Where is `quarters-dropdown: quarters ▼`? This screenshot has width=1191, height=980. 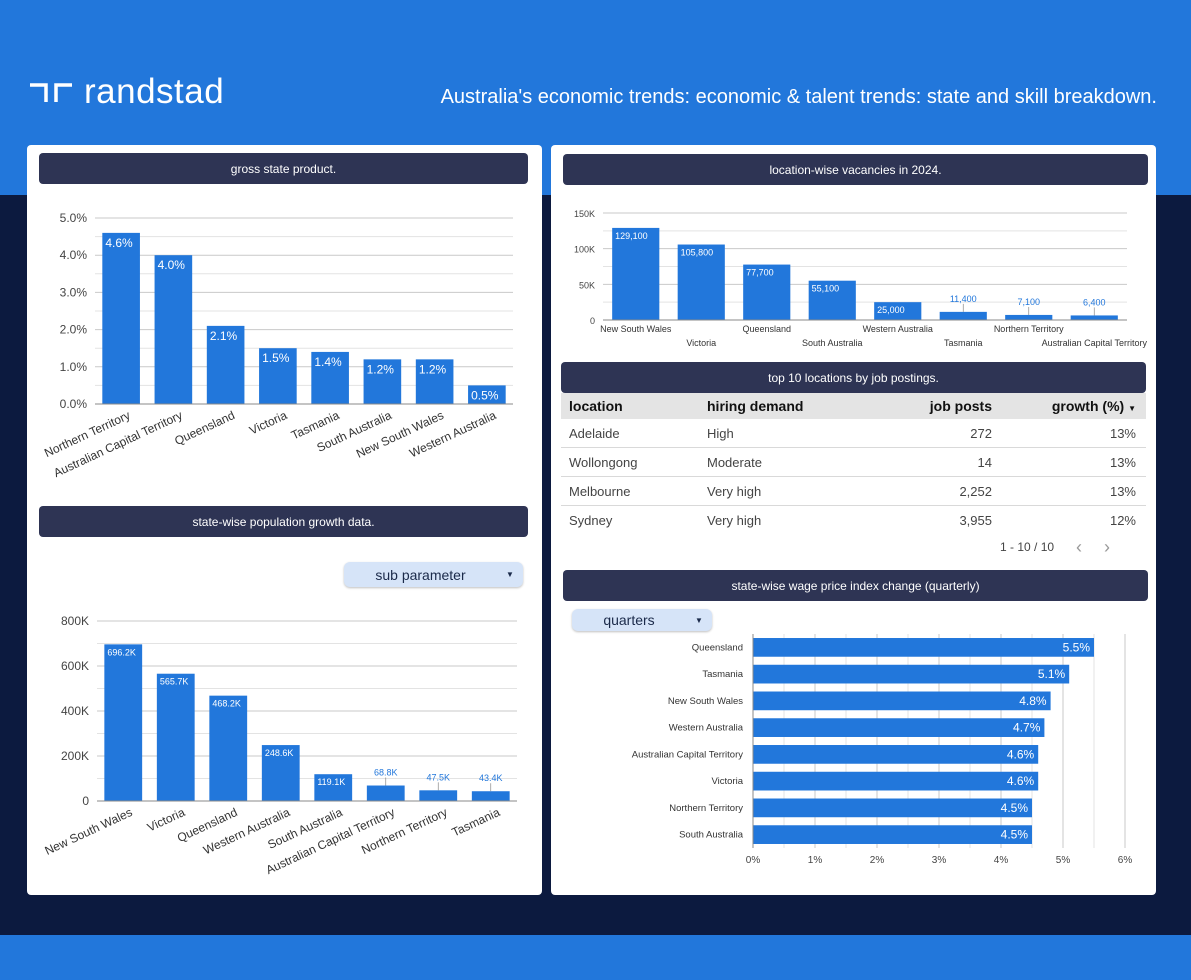 quarters-dropdown: quarters ▼ is located at coordinates (642, 620).